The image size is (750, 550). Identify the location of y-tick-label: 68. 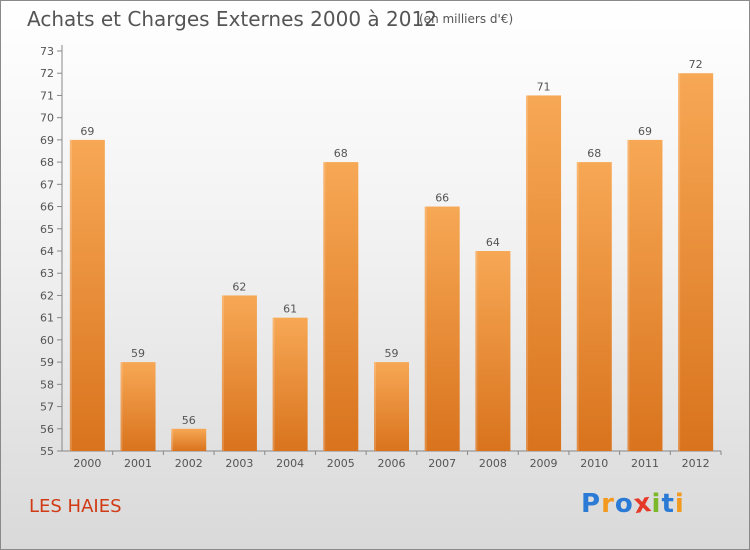
(47, 162).